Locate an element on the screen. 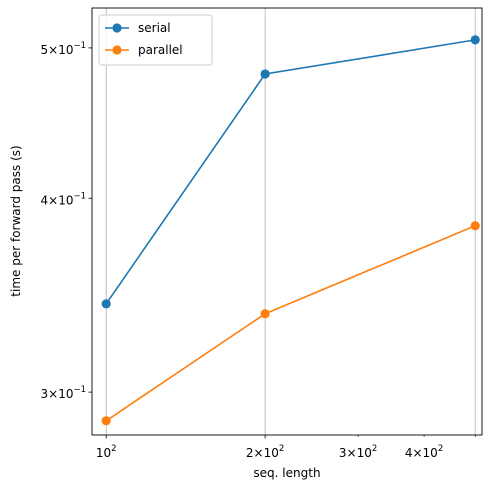 The height and width of the screenshot is (490, 490). y-axis-label: time per forward pass (s) is located at coordinates (16, 220).